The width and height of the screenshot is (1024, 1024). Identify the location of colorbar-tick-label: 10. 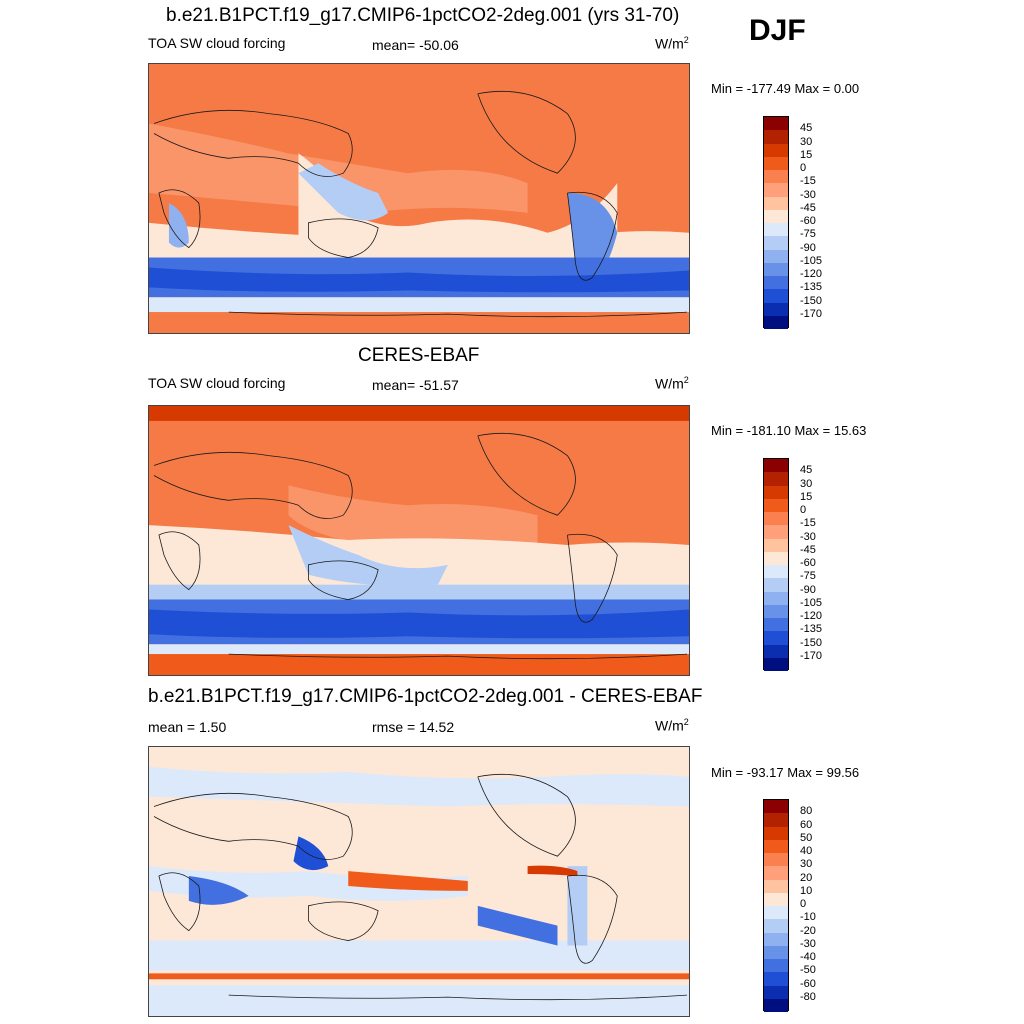
(806, 890).